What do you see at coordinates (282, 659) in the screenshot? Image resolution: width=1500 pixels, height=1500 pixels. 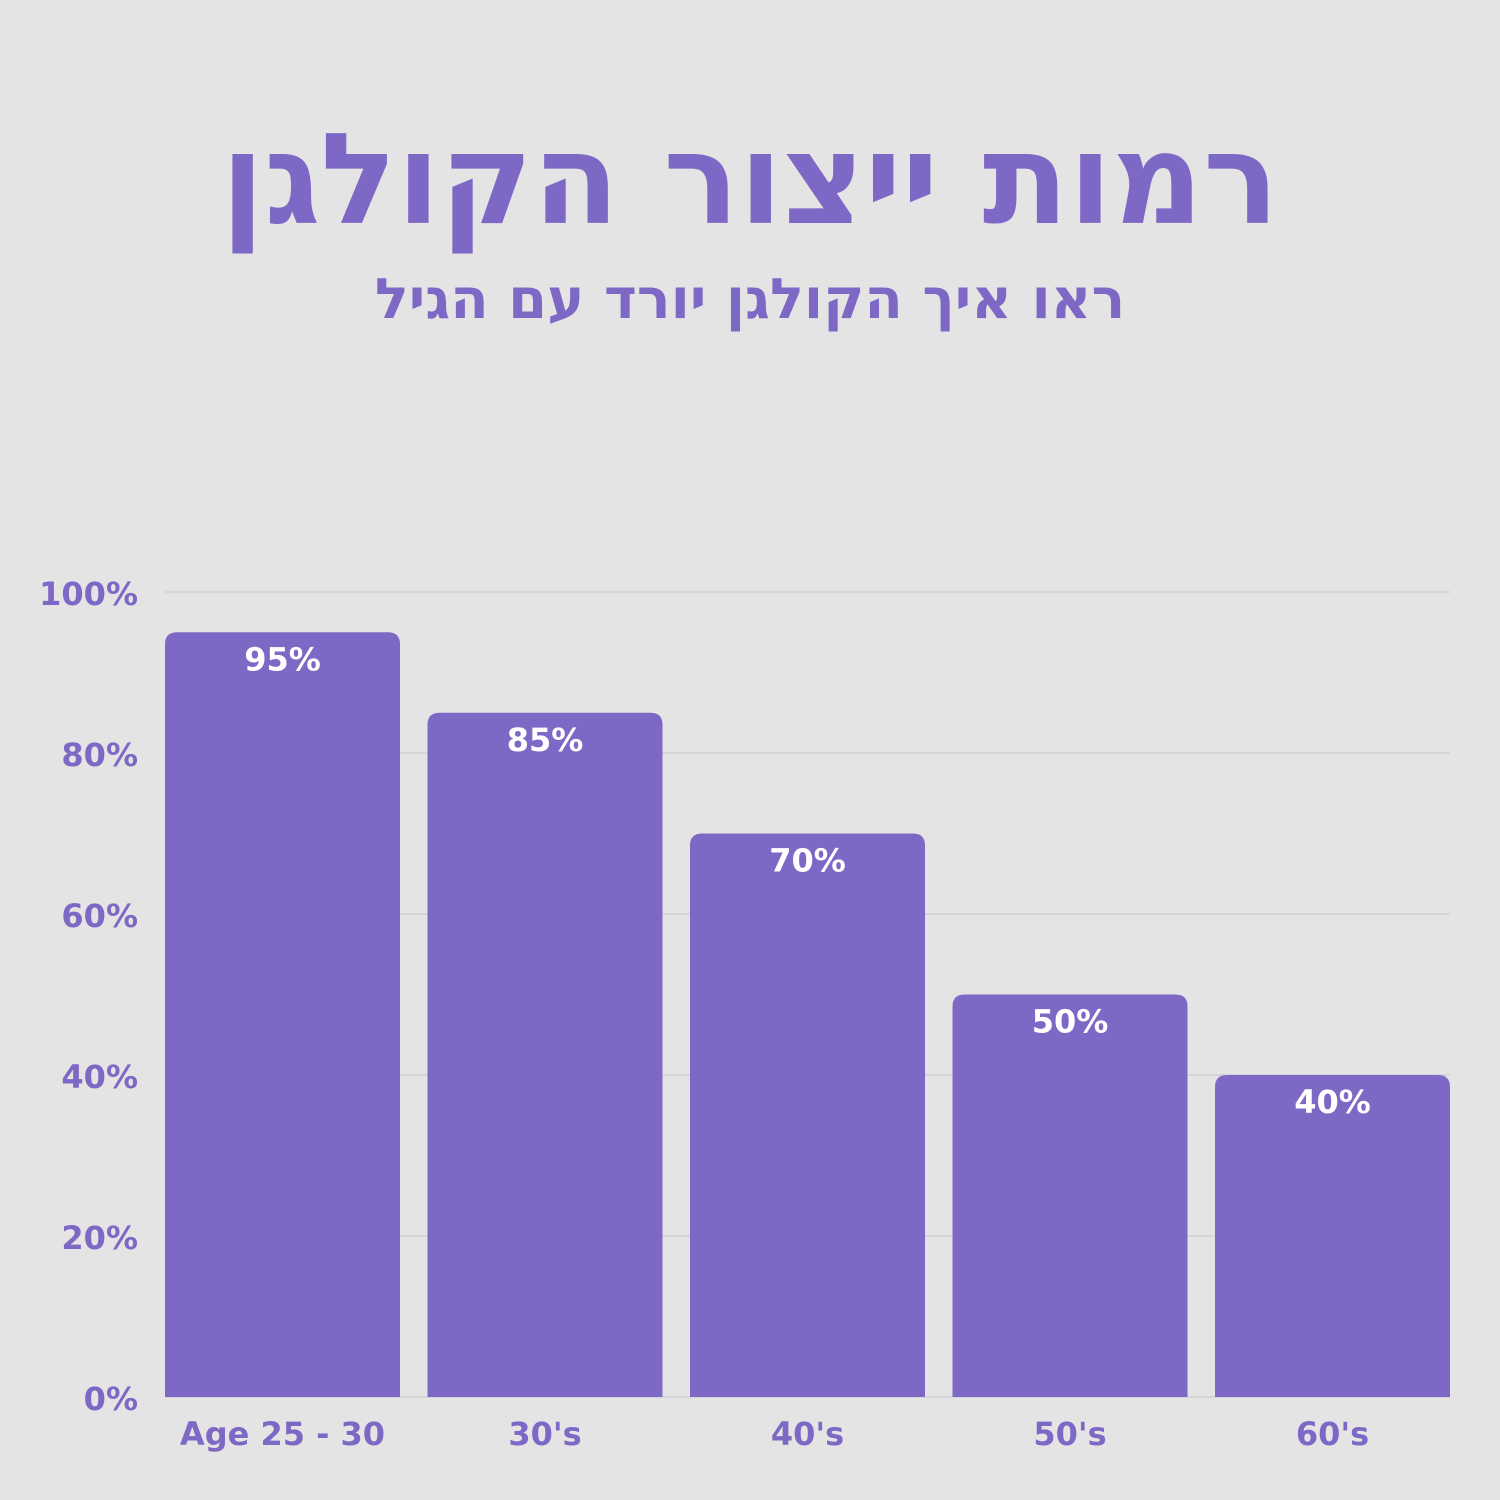 I see `bar-value-label: 95%` at bounding box center [282, 659].